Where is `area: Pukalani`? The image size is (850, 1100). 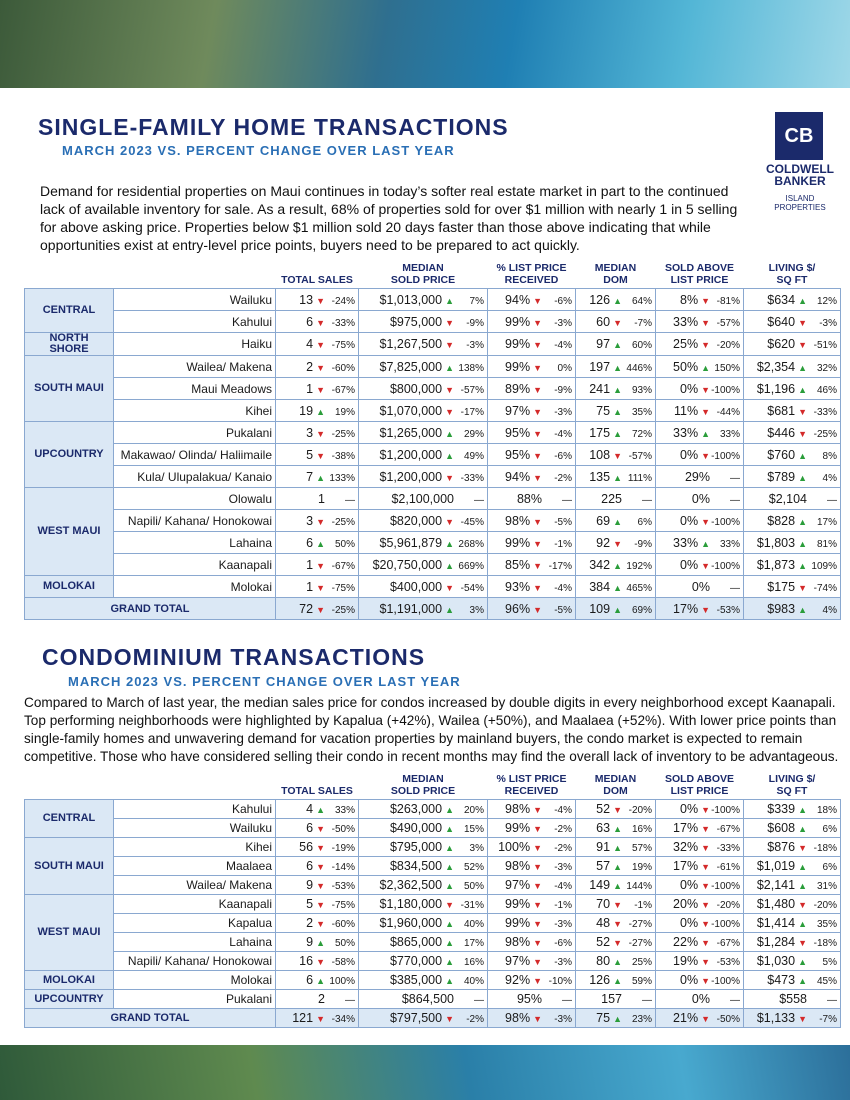 area: Pukalani is located at coordinates (194, 999).